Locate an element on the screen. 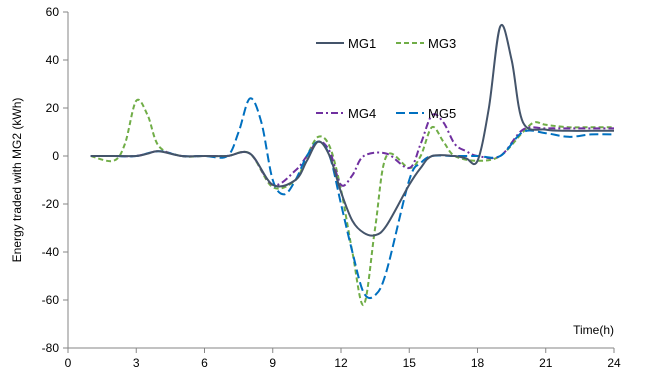 This screenshot has height=377, width=646. legend-label-mg1: MG1 is located at coordinates (362, 43).